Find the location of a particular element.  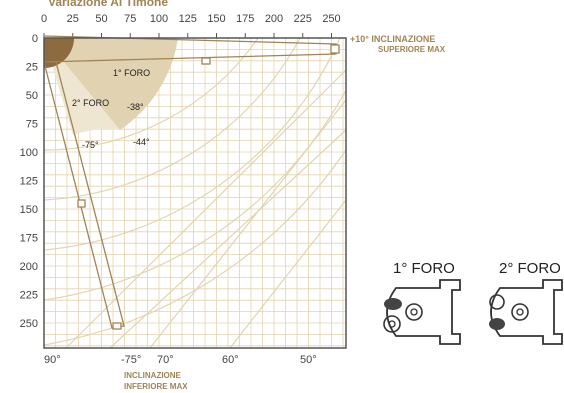

label-angle-38: -38° is located at coordinates (135, 107).